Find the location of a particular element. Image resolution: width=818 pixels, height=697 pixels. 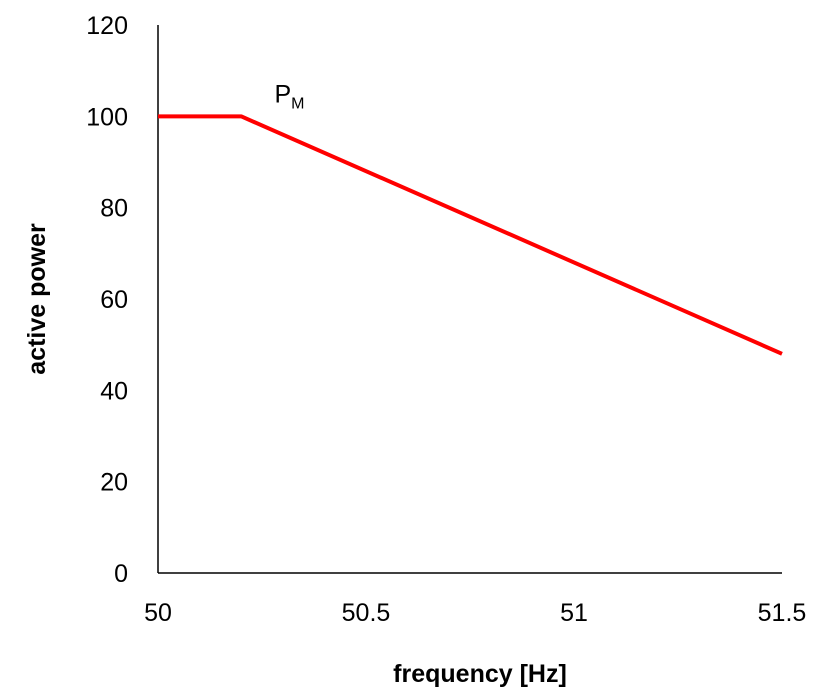

x-tick-labels: 50 50.5 51 51.5 is located at coordinates (475, 613).